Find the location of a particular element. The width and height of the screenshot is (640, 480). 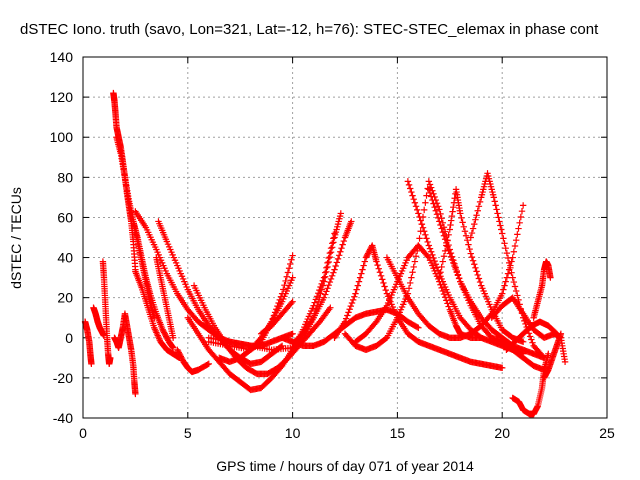

x-tick-label: 20 is located at coordinates (502, 433).